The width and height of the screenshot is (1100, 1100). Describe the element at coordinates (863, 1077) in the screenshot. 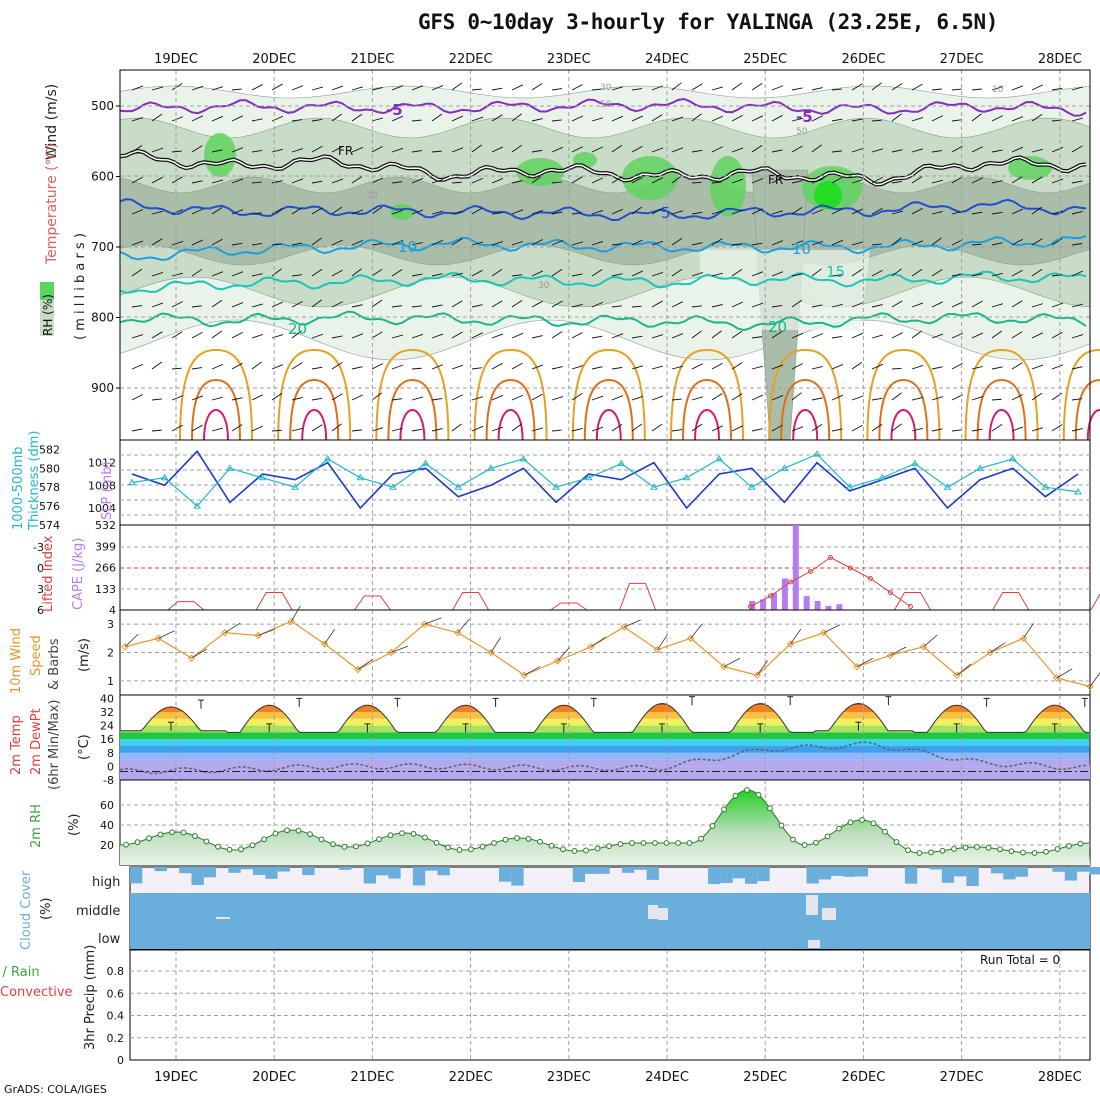

I see `date-label-bottom: 26DEC` at that location.